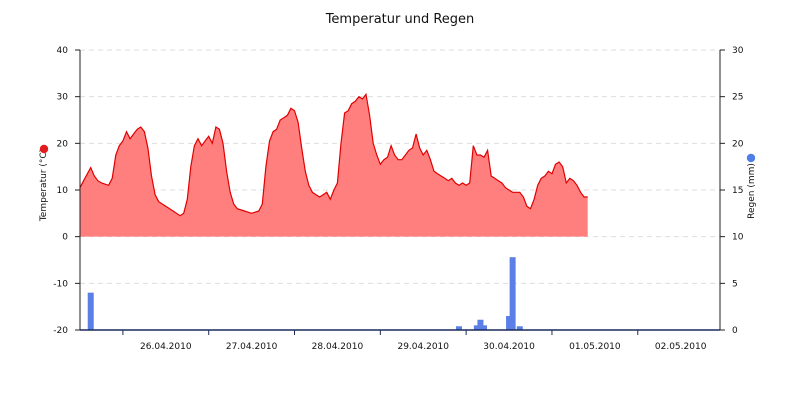 This screenshot has width=800, height=400. Describe the element at coordinates (63, 144) in the screenshot. I see `left-tick-label: 20` at that location.